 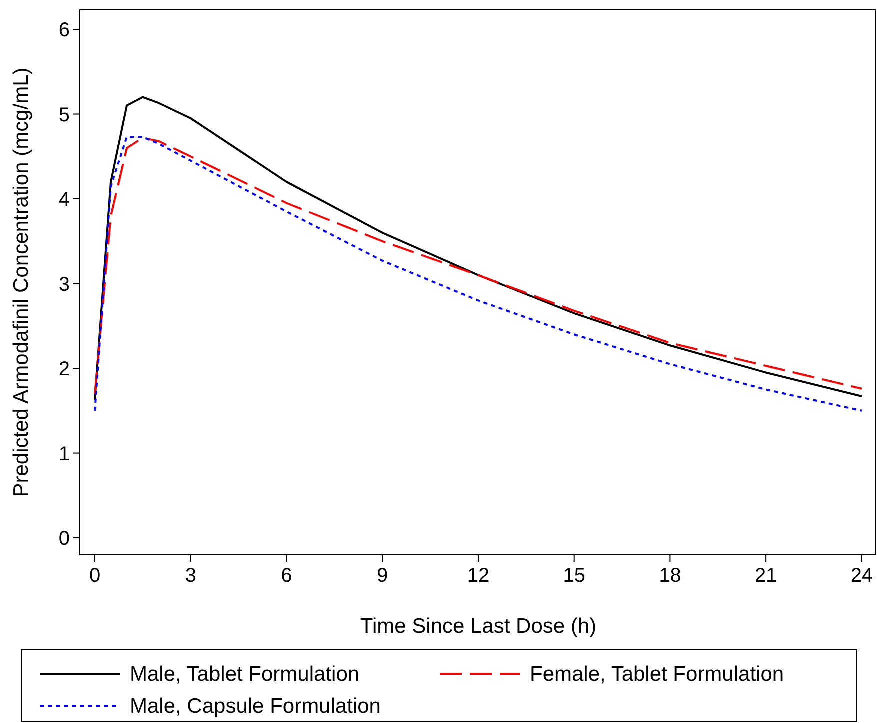 What do you see at coordinates (862, 576) in the screenshot?
I see `x-tick-label: 24` at bounding box center [862, 576].